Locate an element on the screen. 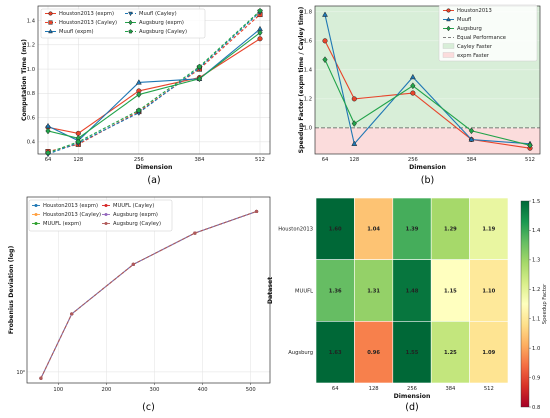  colorbar-tick-label: 1.3 is located at coordinates (536, 261).